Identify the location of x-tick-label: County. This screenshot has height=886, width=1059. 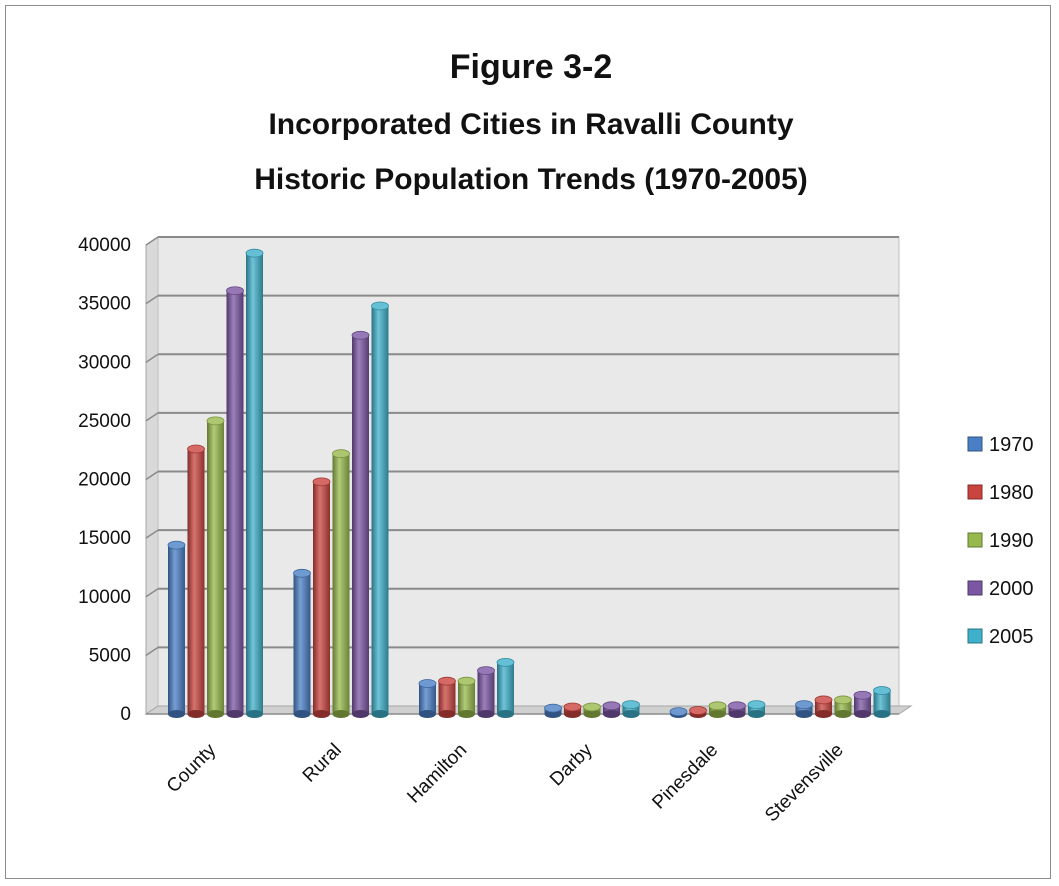
(192, 768).